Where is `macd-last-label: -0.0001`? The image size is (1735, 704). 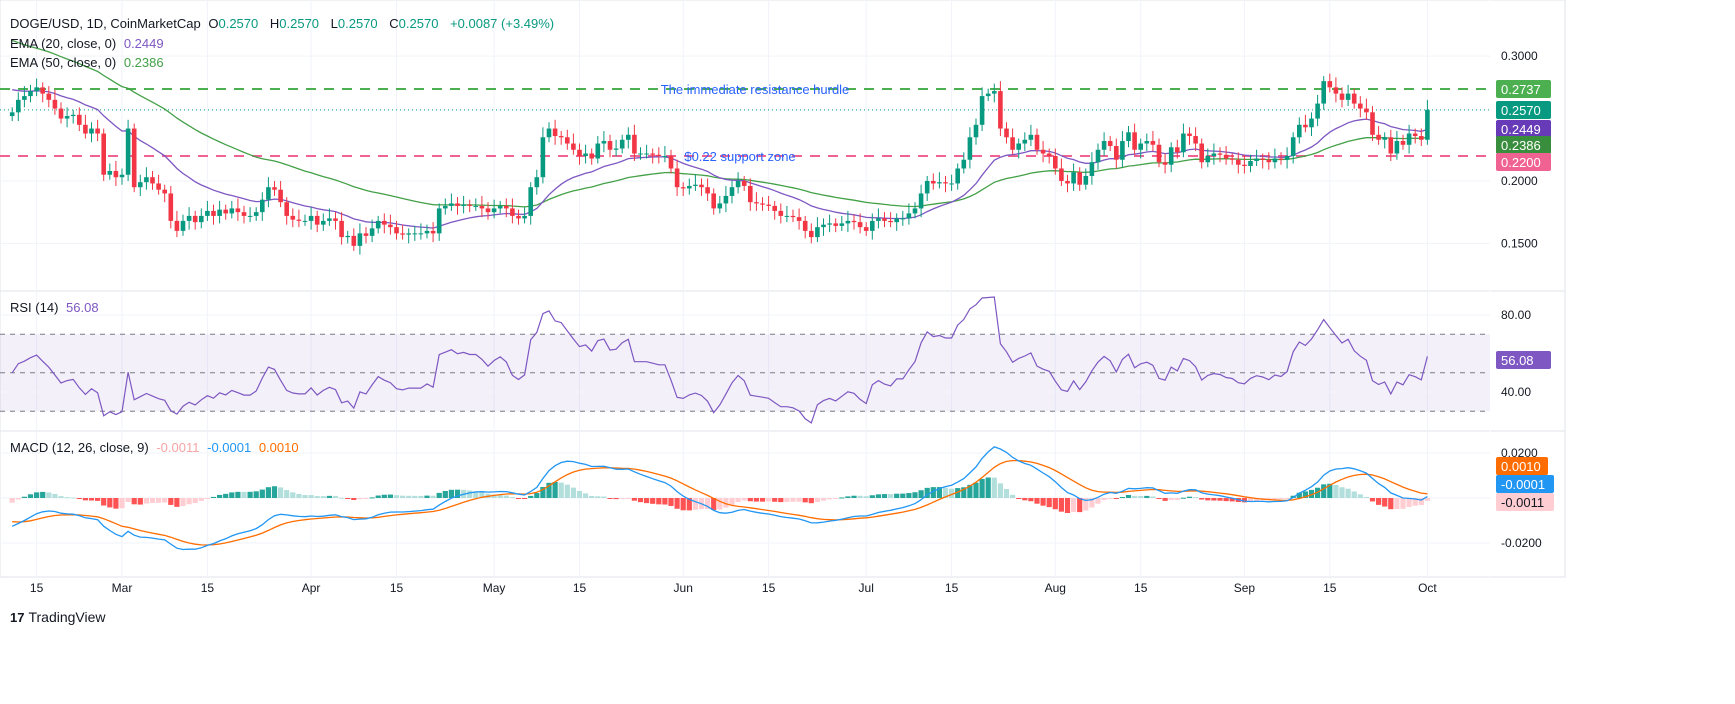 macd-last-label: -0.0001 is located at coordinates (1523, 484).